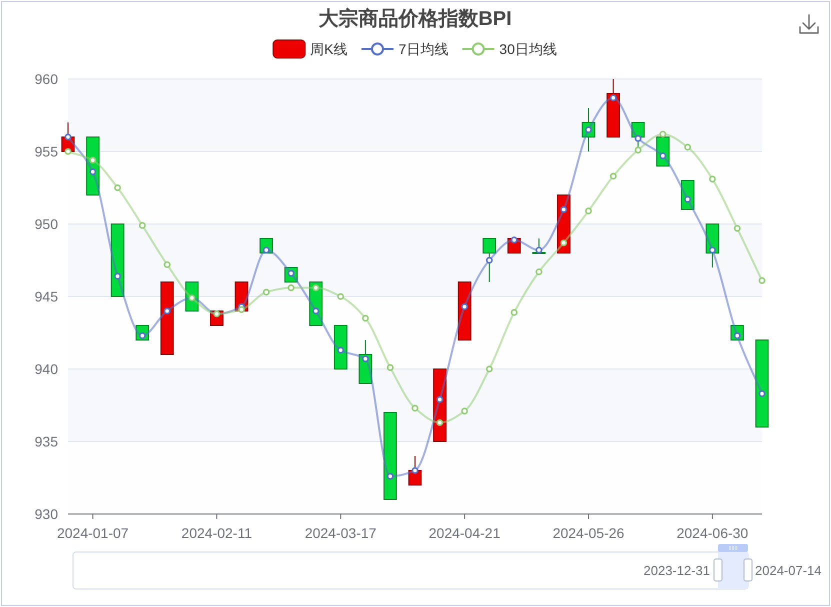 Image resolution: width=831 pixels, height=607 pixels. What do you see at coordinates (447, 567) in the screenshot?
I see `datazoom-slider: 2023-12-31 2024-07-14` at bounding box center [447, 567].